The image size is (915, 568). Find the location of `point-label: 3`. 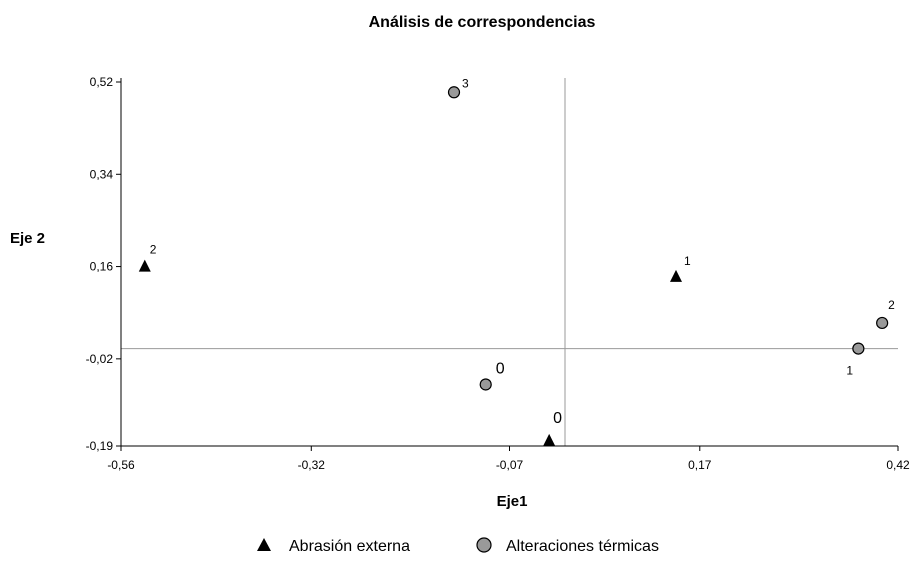

point-label: 3 is located at coordinates (465, 83).